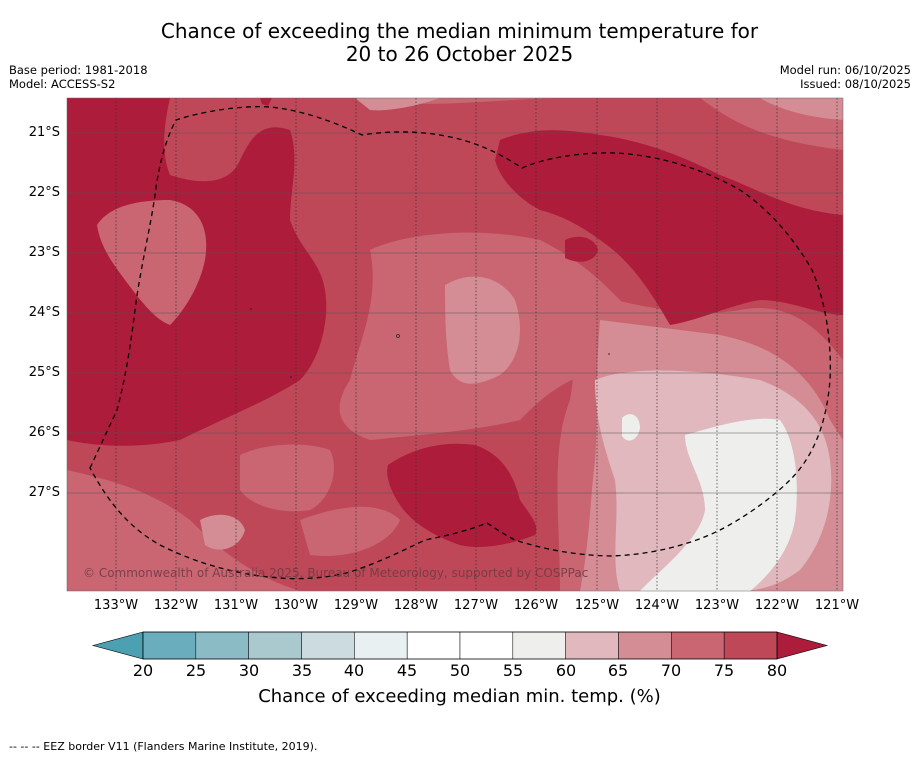 This screenshot has height=758, width=919. Describe the element at coordinates (236, 605) in the screenshot. I see `lon-label-131w: 131°W` at that location.